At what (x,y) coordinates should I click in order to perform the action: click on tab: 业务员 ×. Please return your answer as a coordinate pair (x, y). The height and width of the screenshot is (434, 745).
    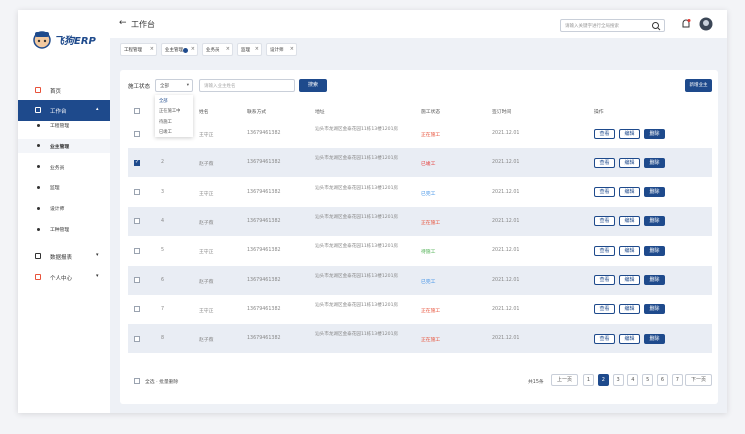
    Looking at the image, I should click on (217, 49).